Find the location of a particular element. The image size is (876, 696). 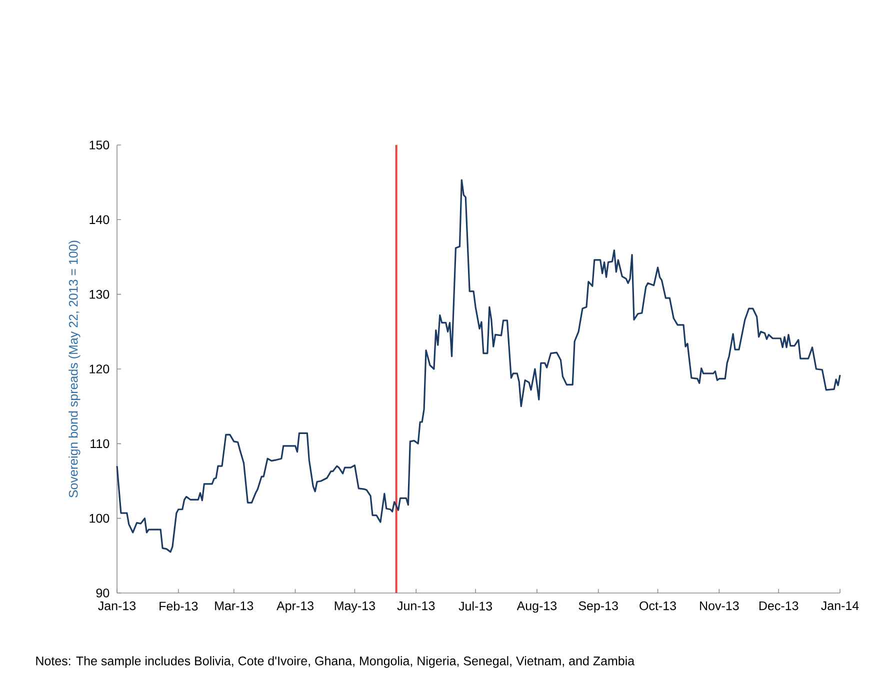

y-tick-label: 100 is located at coordinates (100, 518).